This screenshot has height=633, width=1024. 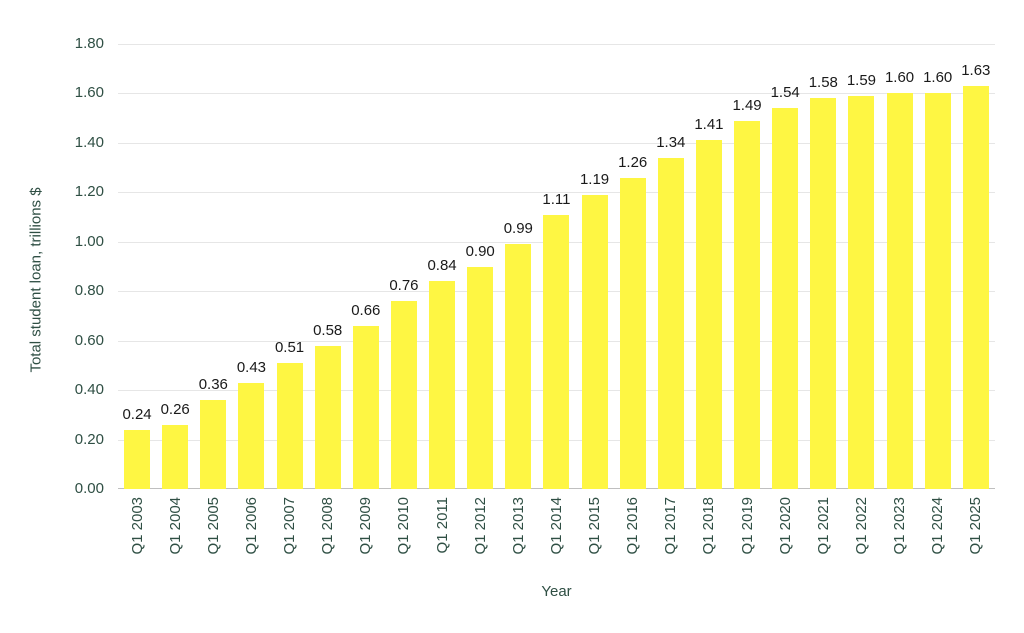 I want to click on x-tick-label: Q1 2005, so click(x=213, y=526).